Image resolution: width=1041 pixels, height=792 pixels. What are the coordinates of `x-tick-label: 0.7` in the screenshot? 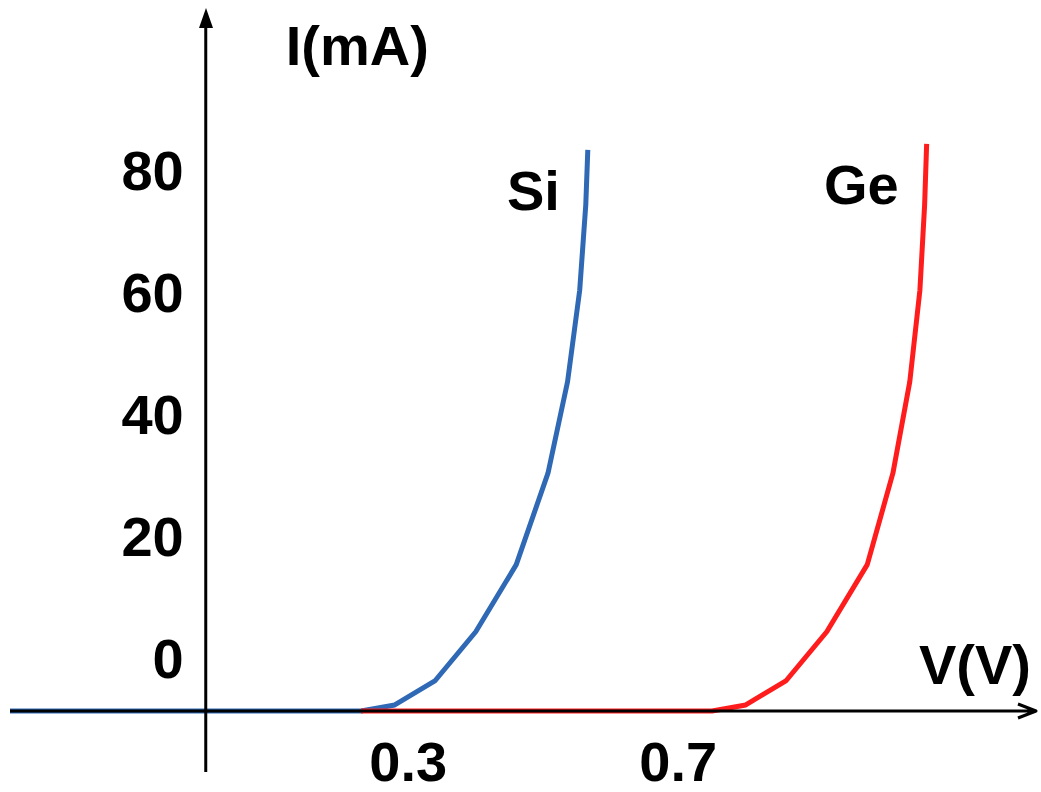 It's located at (678, 761).